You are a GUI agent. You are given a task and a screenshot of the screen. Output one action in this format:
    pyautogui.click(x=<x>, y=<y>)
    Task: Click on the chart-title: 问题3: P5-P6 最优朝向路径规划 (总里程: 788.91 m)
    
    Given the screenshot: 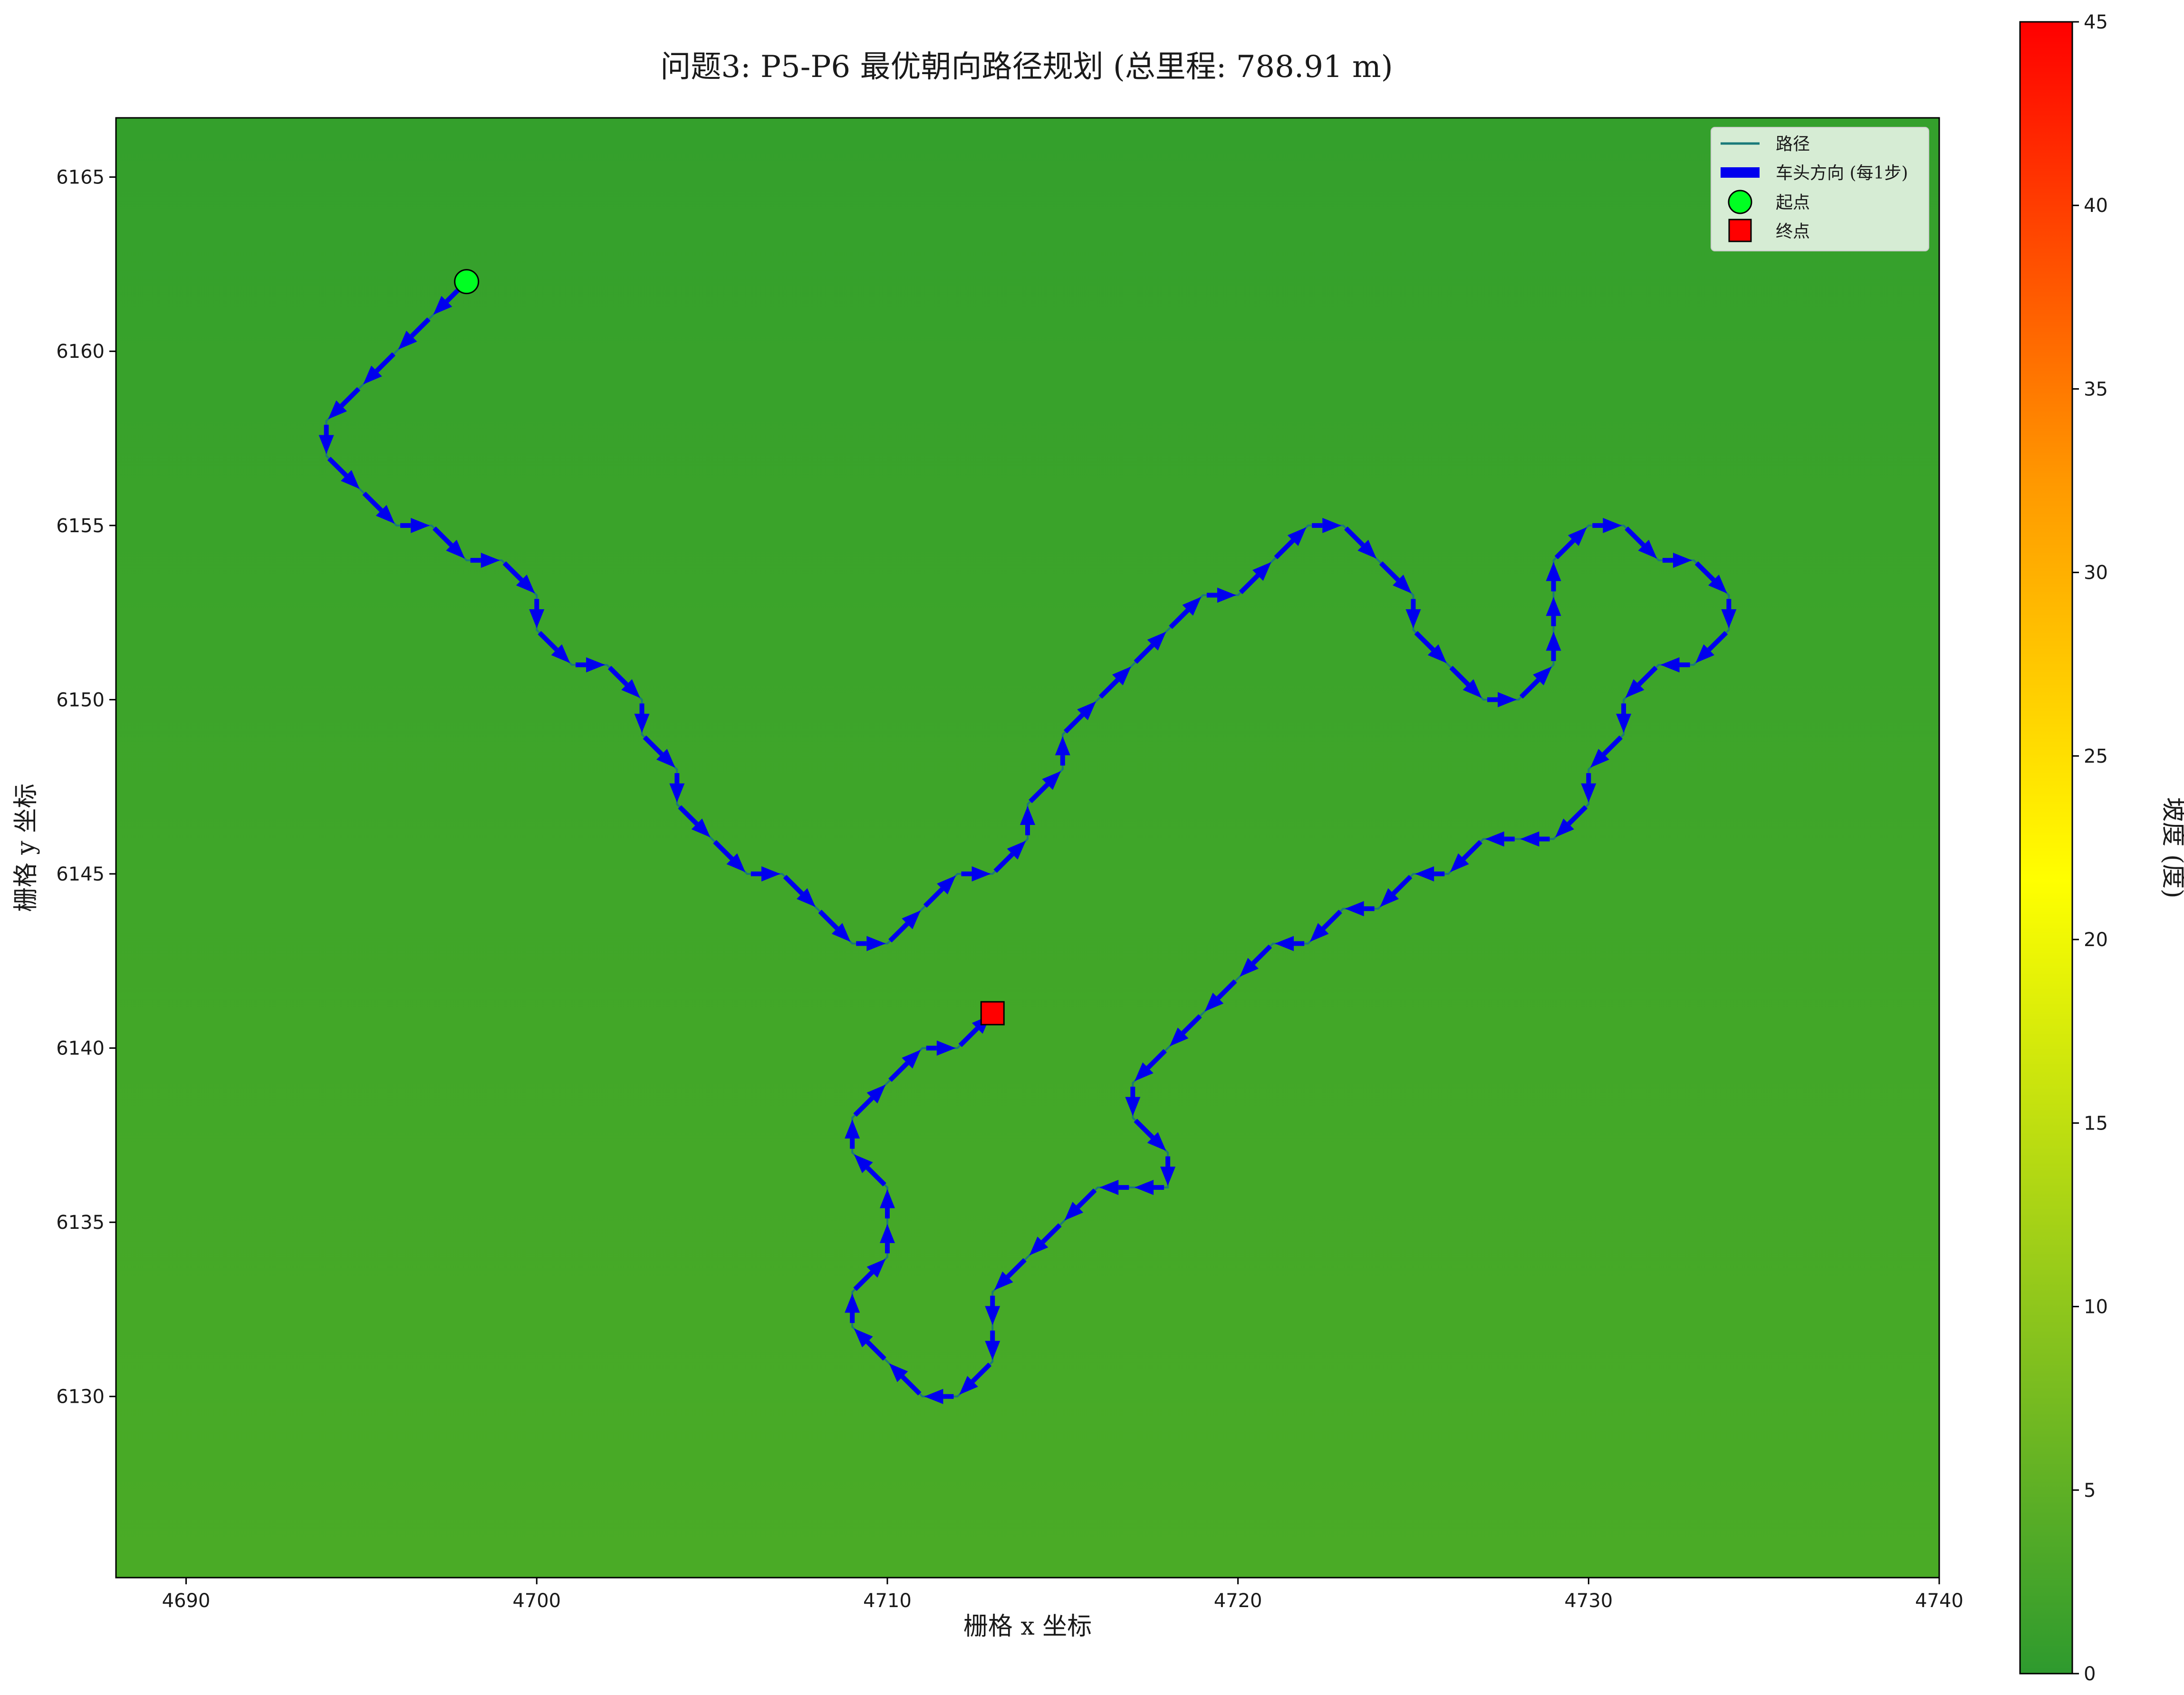 What is the action you would take?
    pyautogui.click(x=1026, y=67)
    